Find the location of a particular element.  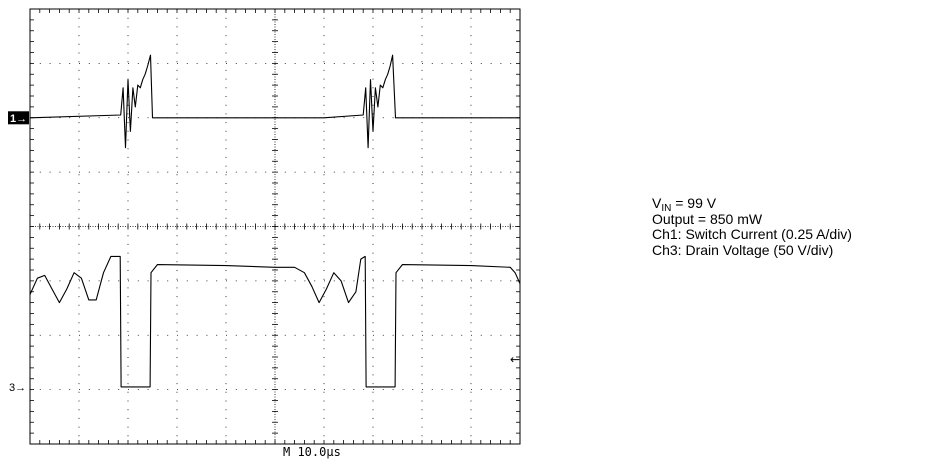

ch1-marker: 1→ is located at coordinates (18, 118).